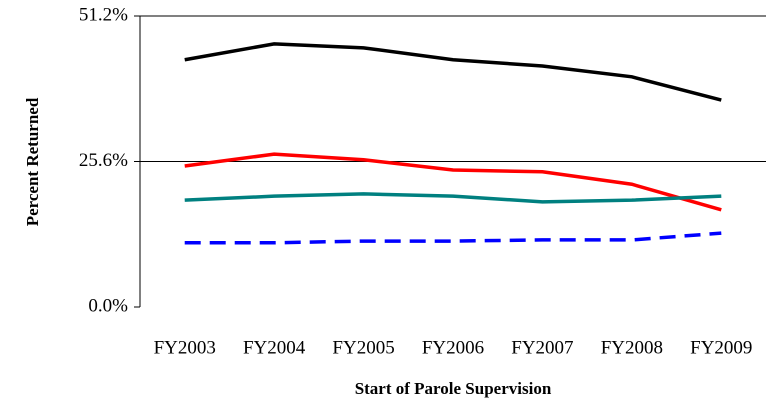  I want to click on x-tick-label: FY2005, so click(363, 347).